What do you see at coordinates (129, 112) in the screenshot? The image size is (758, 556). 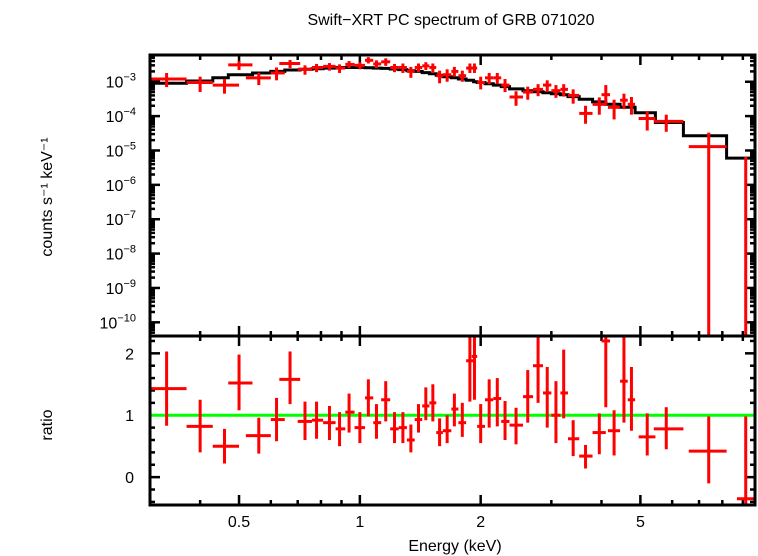 I see `y-tick-label-exponent: −4` at bounding box center [129, 112].